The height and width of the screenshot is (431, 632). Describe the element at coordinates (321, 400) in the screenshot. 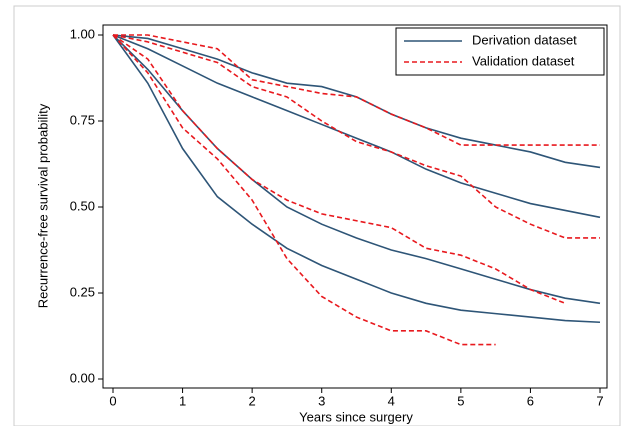

I see `x-tick-label: 3` at that location.